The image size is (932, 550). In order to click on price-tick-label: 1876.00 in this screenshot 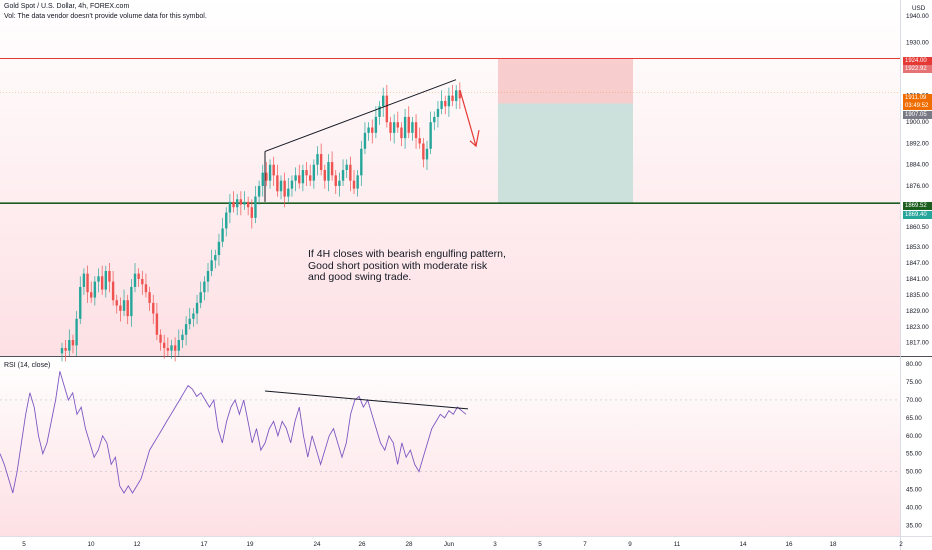, I will do `click(917, 186)`.